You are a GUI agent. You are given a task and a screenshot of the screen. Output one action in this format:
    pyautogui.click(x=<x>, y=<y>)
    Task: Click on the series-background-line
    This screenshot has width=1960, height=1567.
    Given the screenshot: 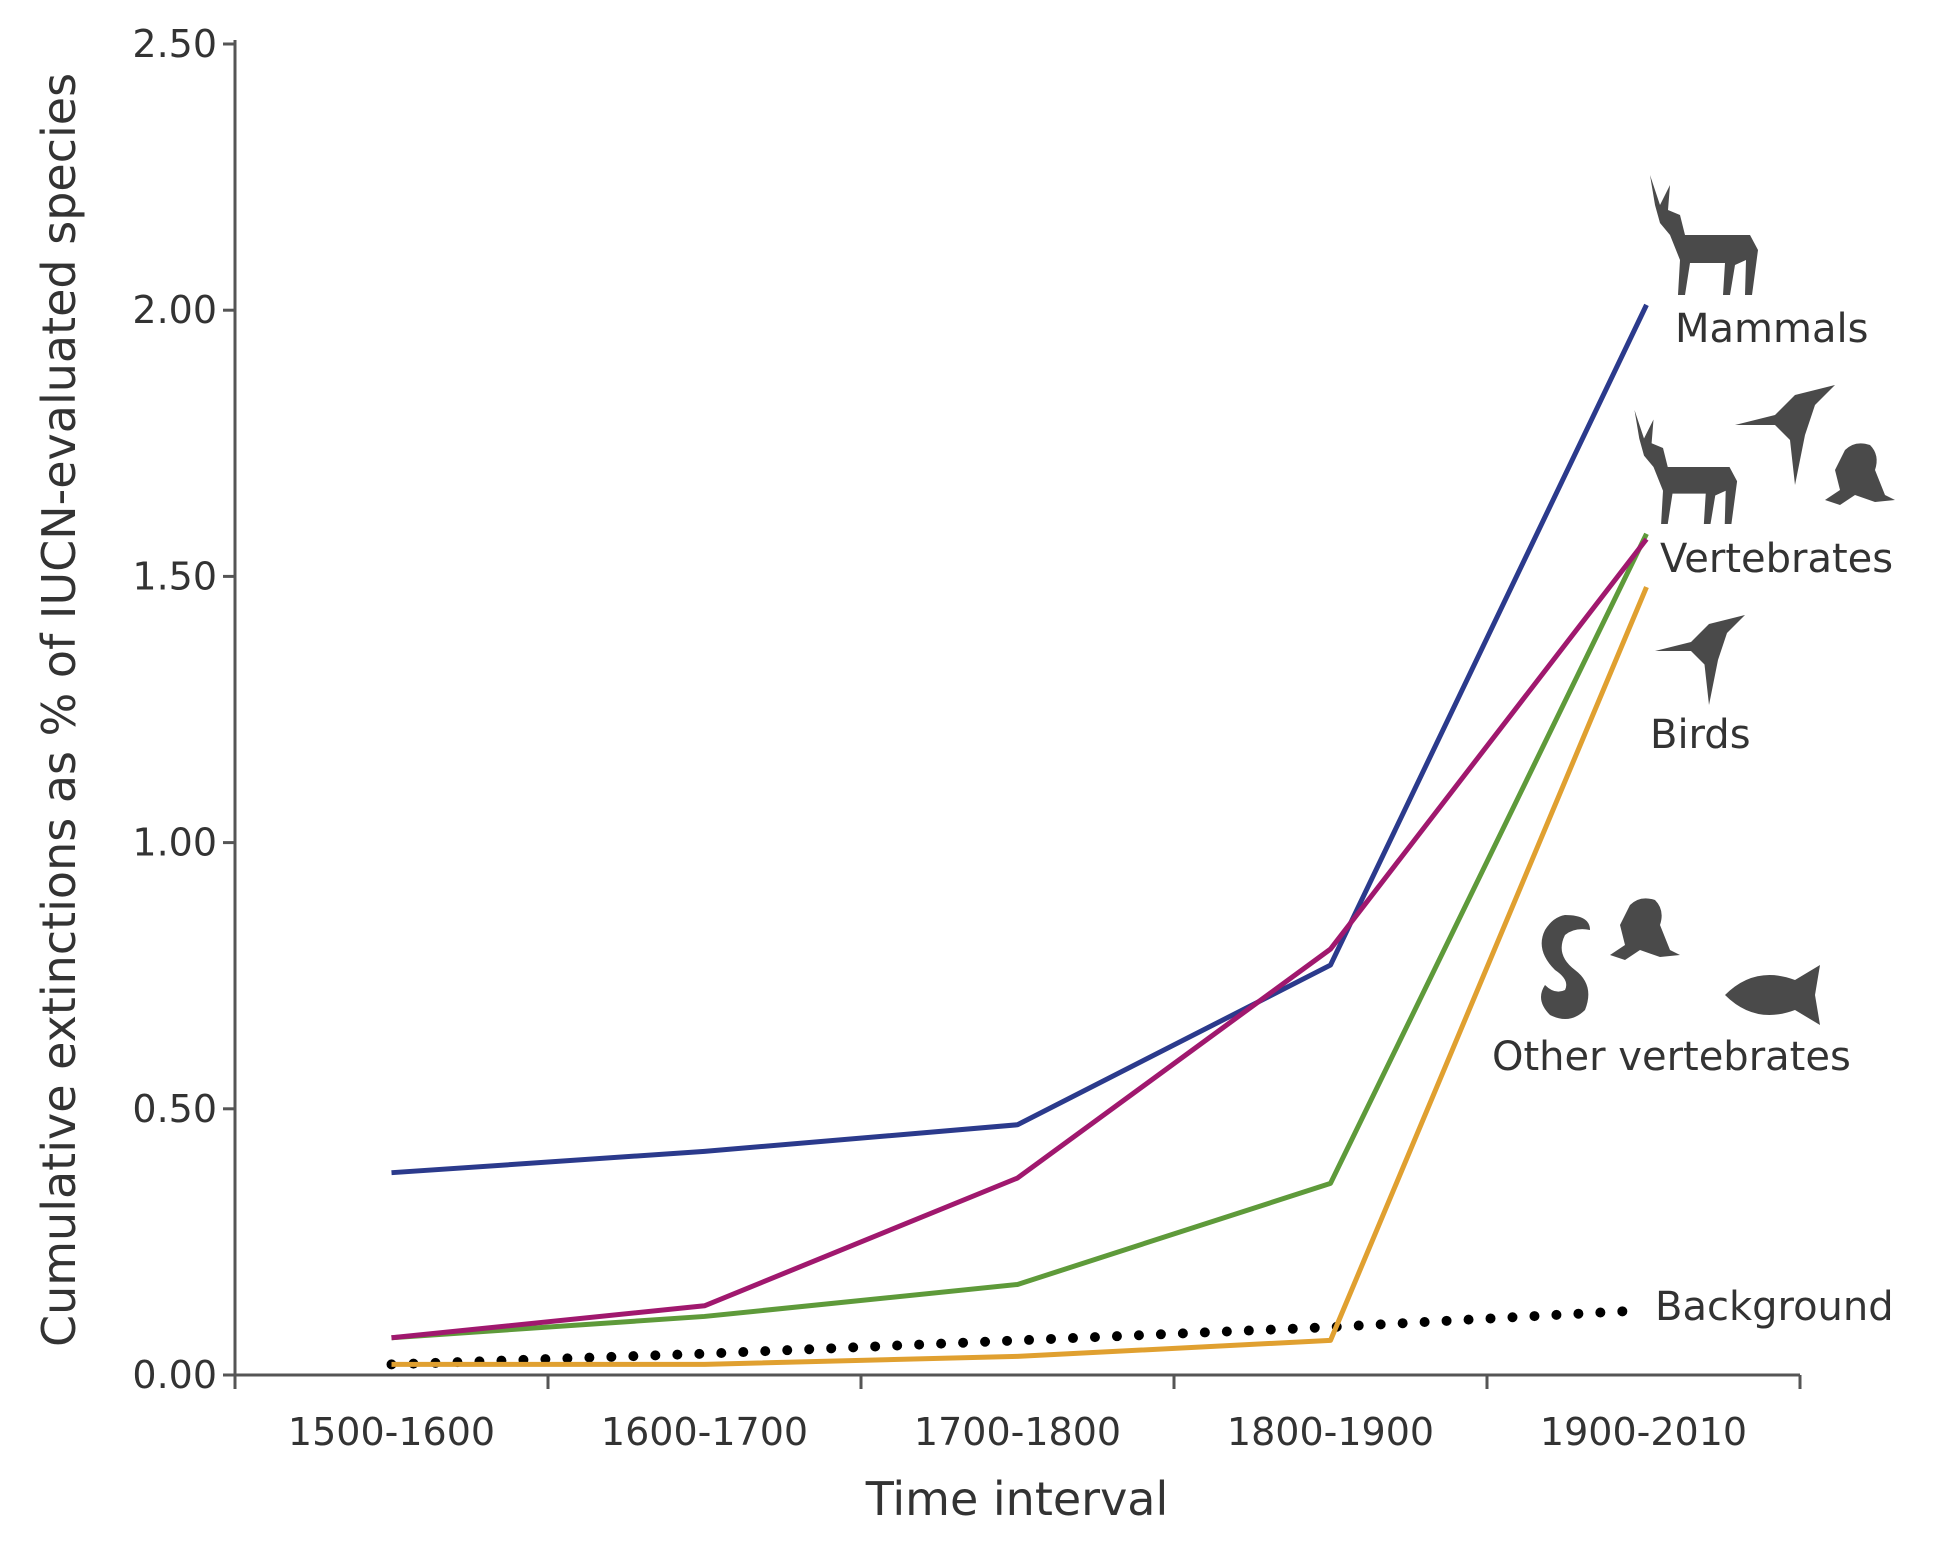 What is the action you would take?
    pyautogui.click(x=1009, y=1338)
    